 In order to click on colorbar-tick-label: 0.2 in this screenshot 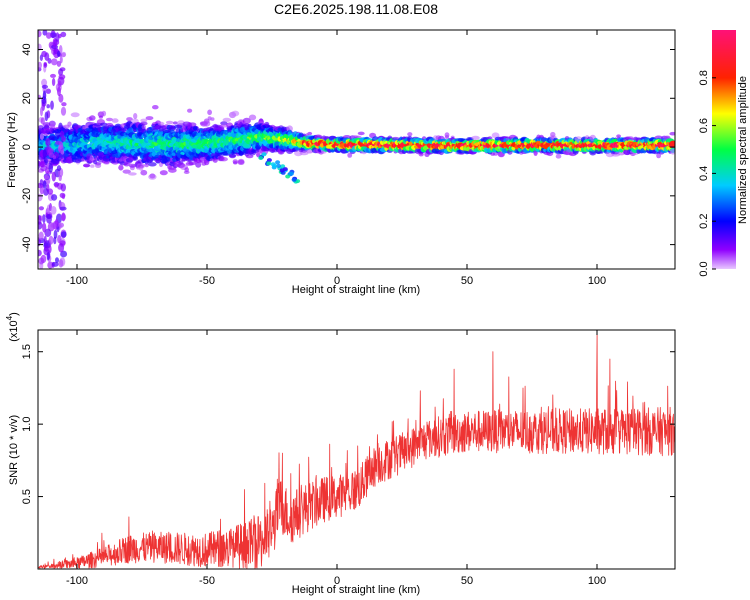, I will do `click(704, 221)`.